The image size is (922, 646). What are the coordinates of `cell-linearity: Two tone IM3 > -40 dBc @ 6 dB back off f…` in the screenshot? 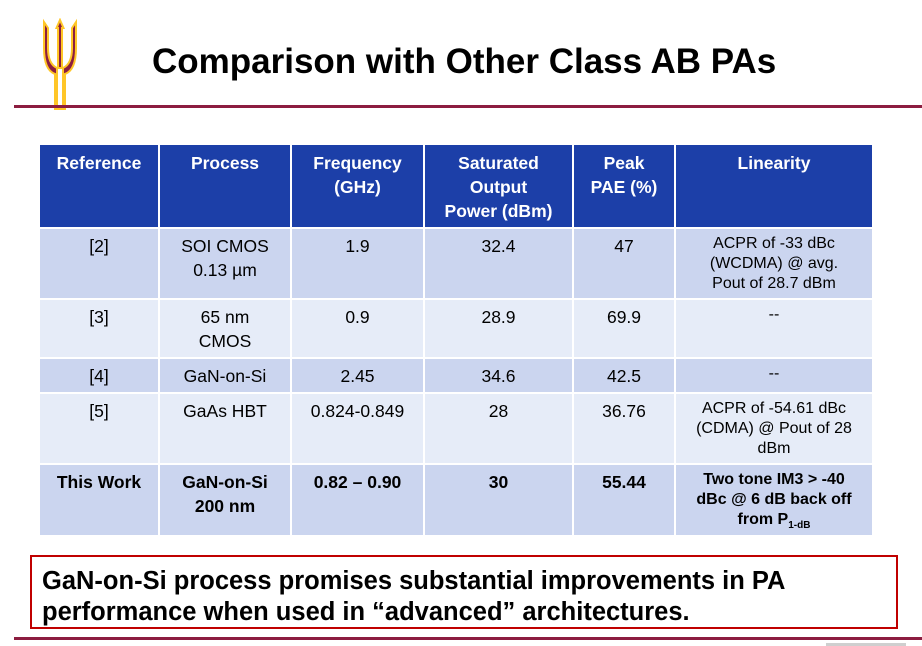 It's located at (774, 500).